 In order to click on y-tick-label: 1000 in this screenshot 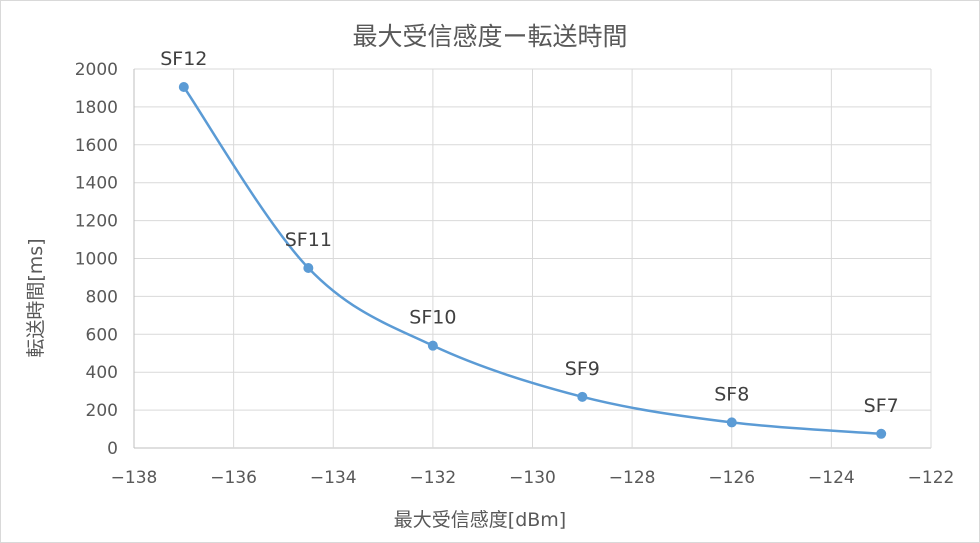, I will do `click(96, 260)`.